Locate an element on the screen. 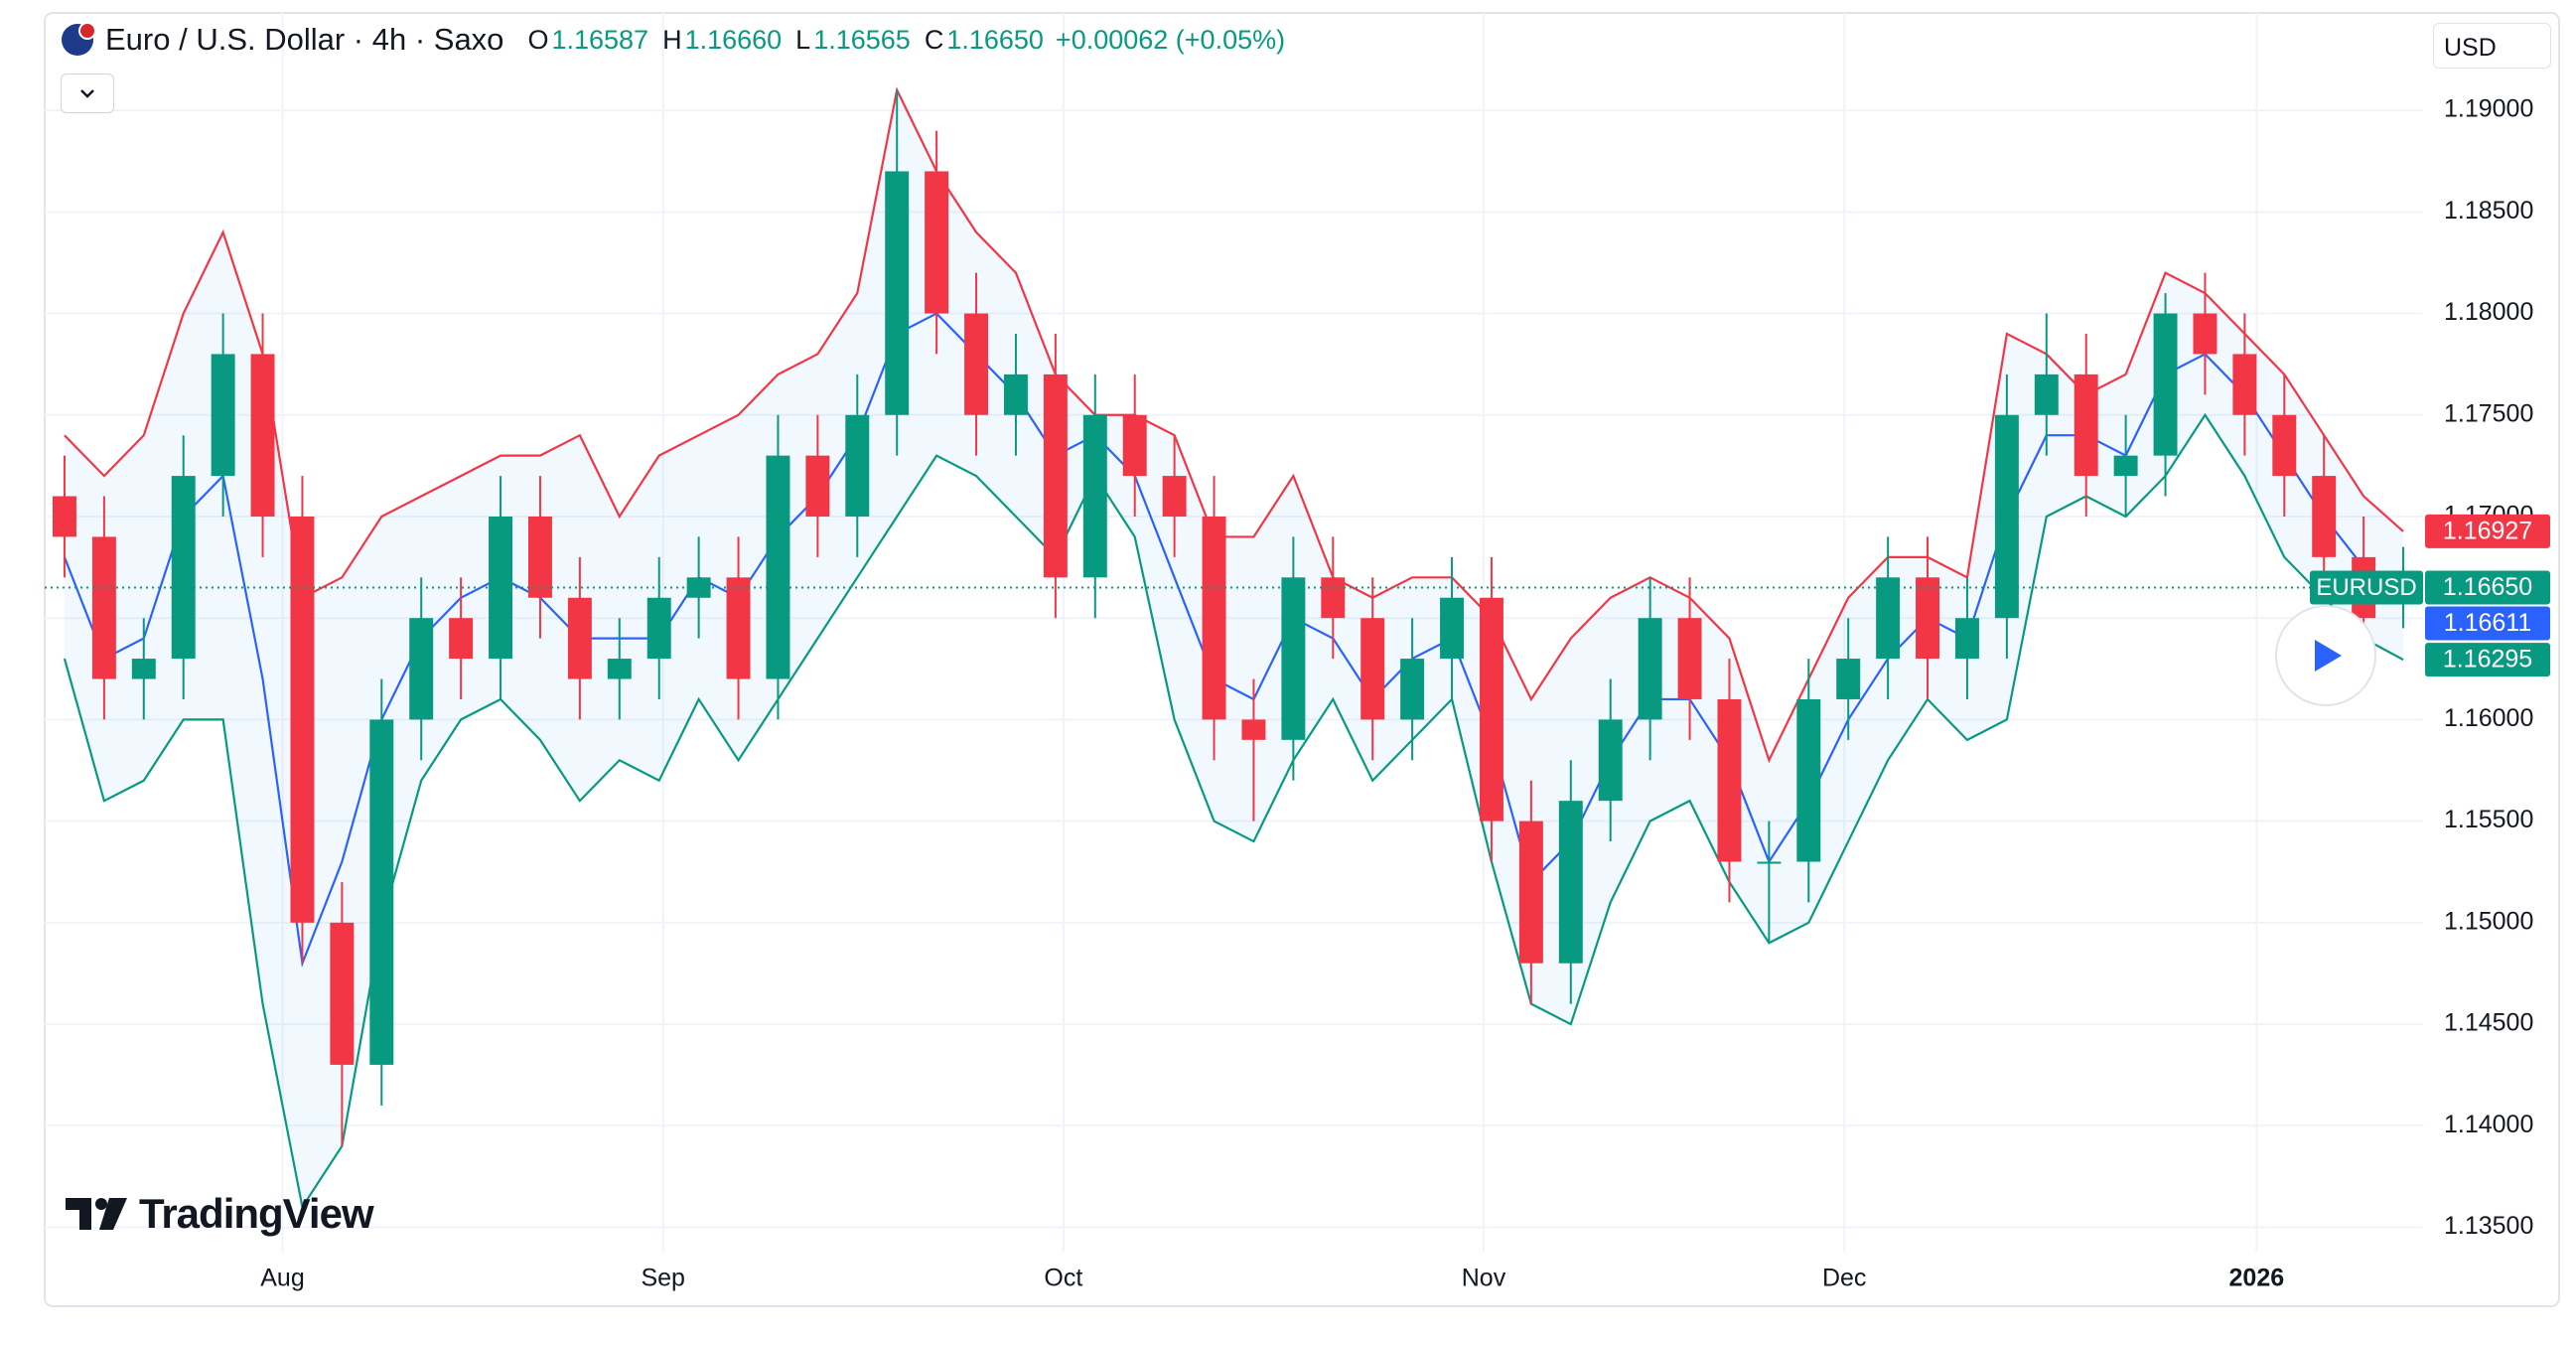  ohlc-value: 1.16565 is located at coordinates (862, 39).